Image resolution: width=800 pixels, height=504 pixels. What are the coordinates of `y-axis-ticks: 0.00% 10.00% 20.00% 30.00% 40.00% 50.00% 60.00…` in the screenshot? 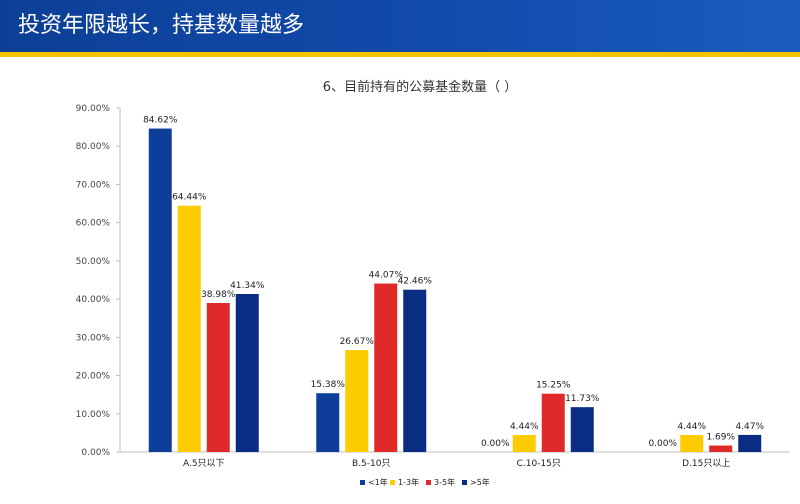 It's located at (98, 281).